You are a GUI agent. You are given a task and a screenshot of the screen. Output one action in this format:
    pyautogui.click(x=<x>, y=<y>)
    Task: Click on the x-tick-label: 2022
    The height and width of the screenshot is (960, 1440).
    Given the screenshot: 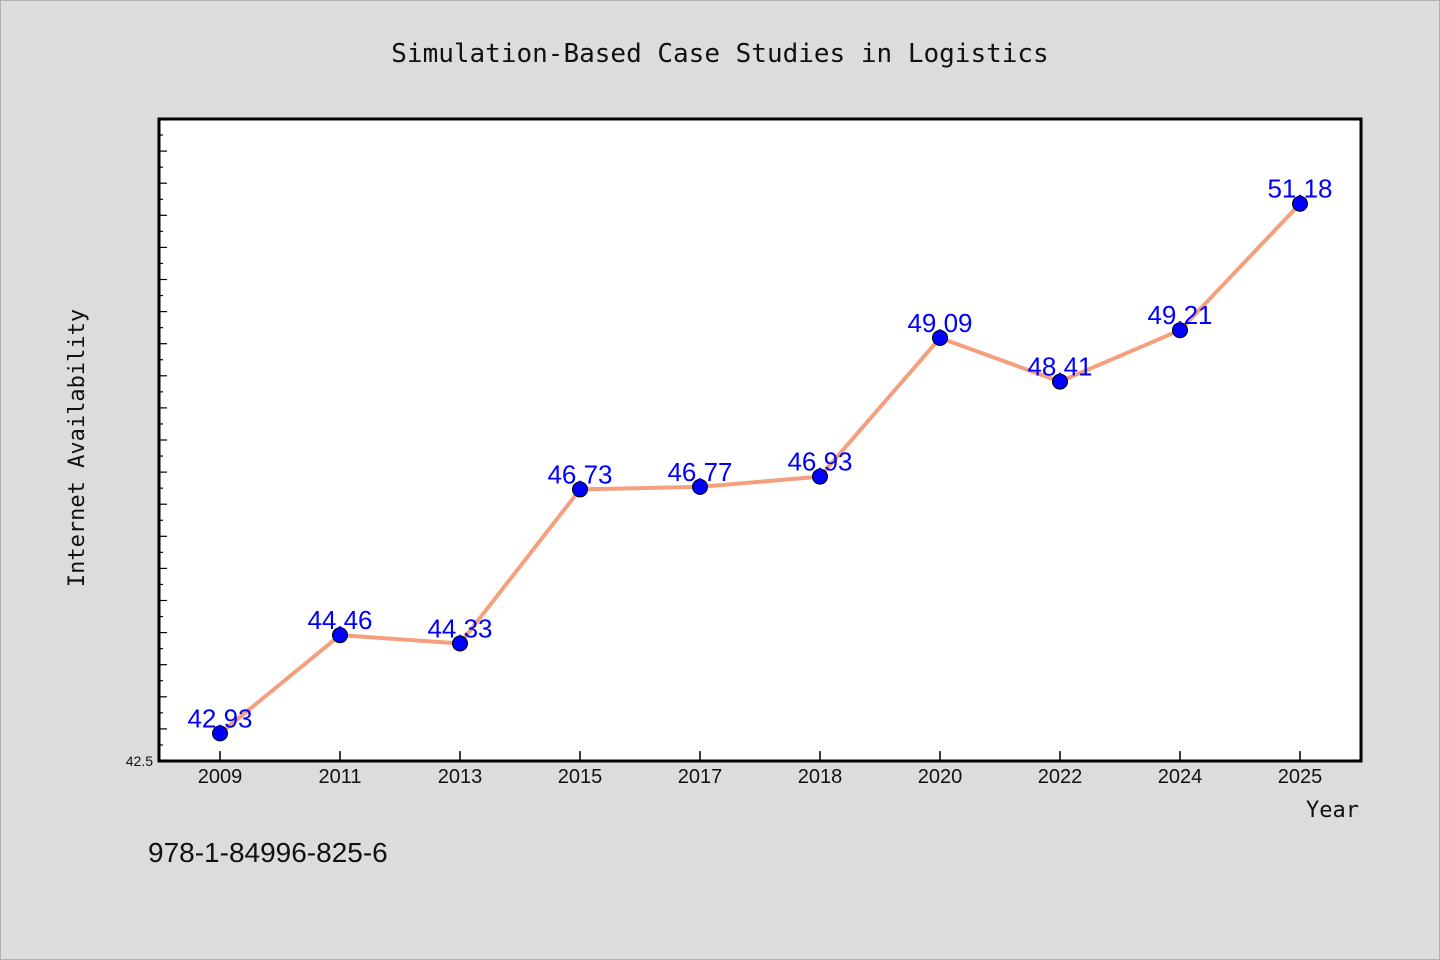 What is the action you would take?
    pyautogui.click(x=1060, y=777)
    